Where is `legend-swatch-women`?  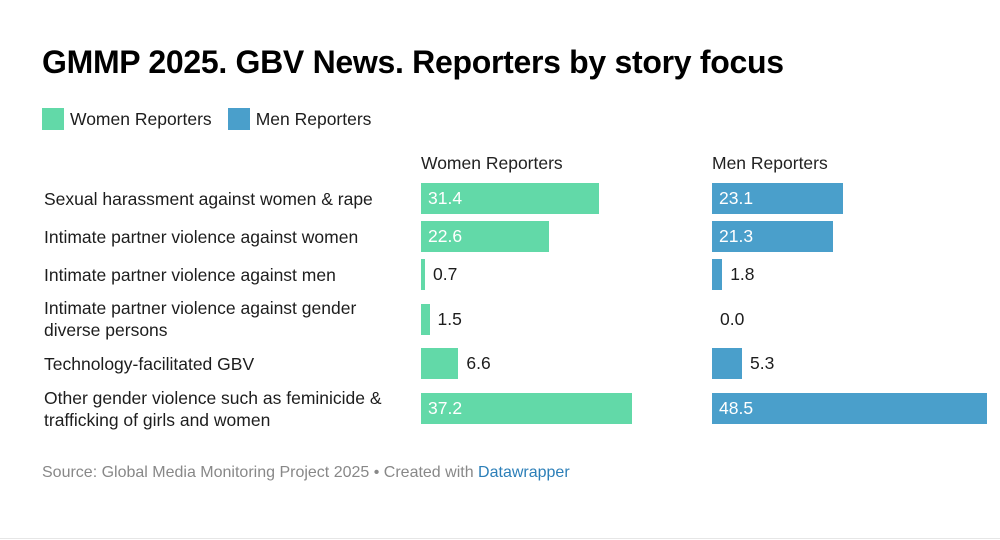
legend-swatch-women is located at coordinates (53, 119).